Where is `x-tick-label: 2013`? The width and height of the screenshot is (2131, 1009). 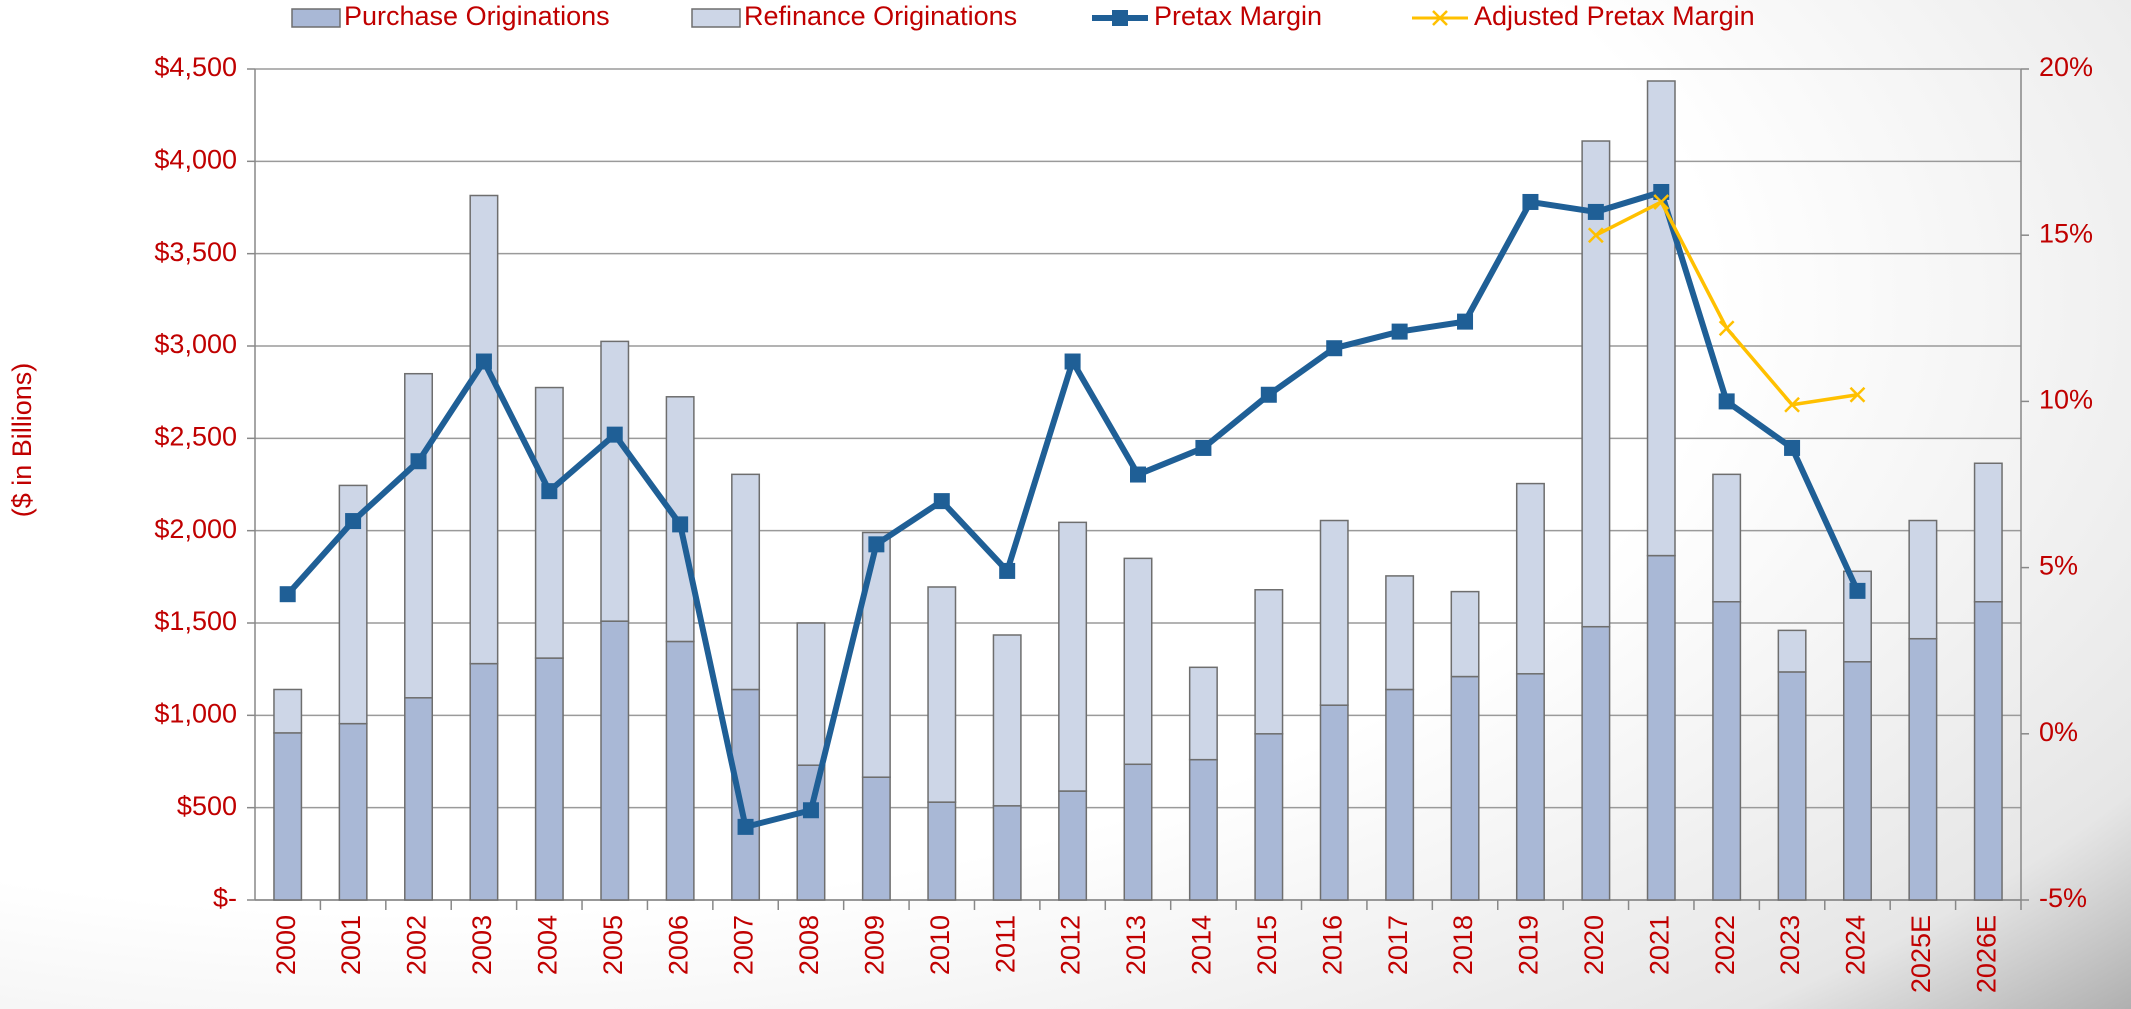
x-tick-label: 2013 is located at coordinates (1136, 945).